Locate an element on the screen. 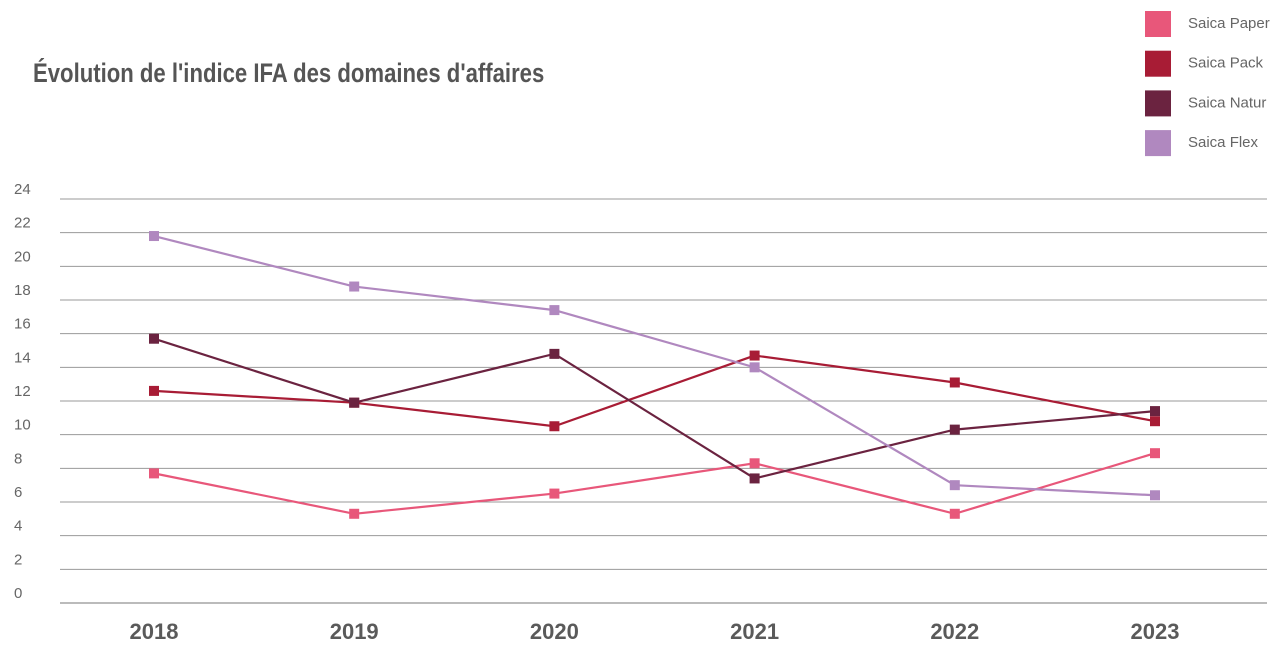  y-tick-label: 24 is located at coordinates (22, 189).